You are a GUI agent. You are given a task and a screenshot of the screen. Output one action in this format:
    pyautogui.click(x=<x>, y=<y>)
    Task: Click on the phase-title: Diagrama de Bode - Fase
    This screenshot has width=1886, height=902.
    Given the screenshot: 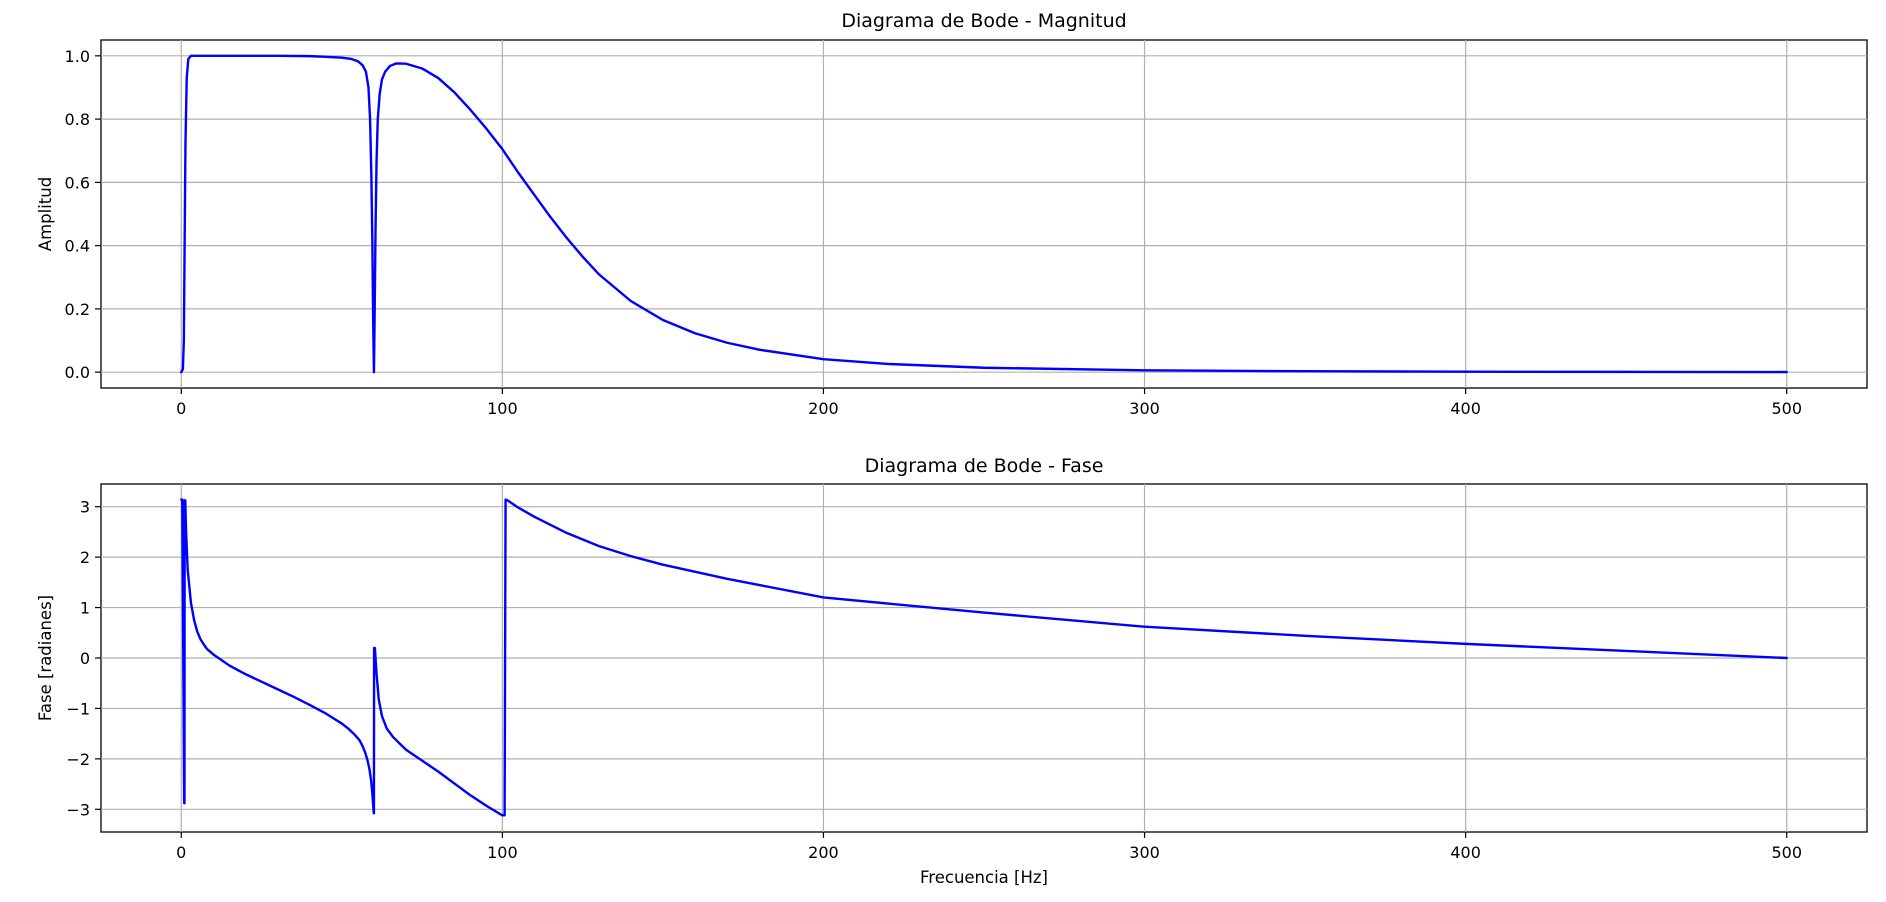 What is the action you would take?
    pyautogui.click(x=984, y=466)
    